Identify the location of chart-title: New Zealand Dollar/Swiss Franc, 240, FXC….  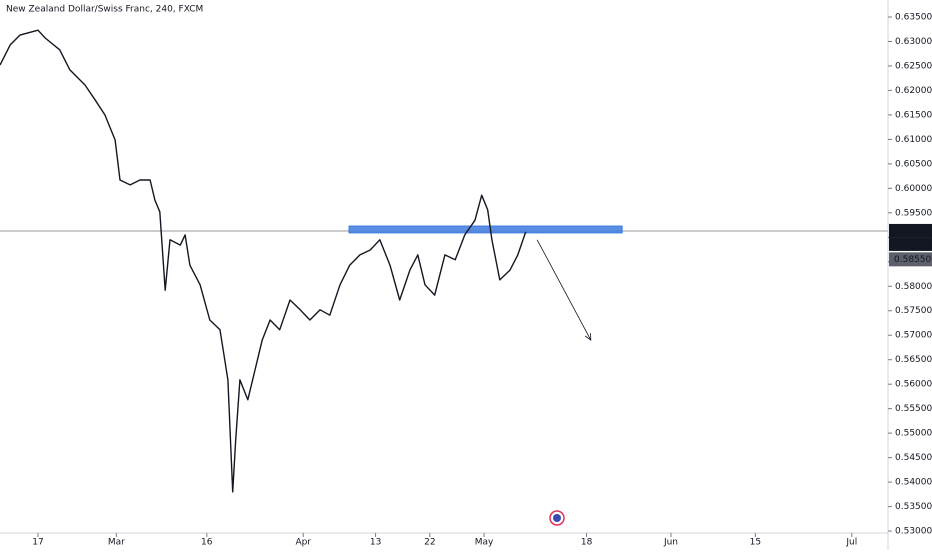
(104, 10).